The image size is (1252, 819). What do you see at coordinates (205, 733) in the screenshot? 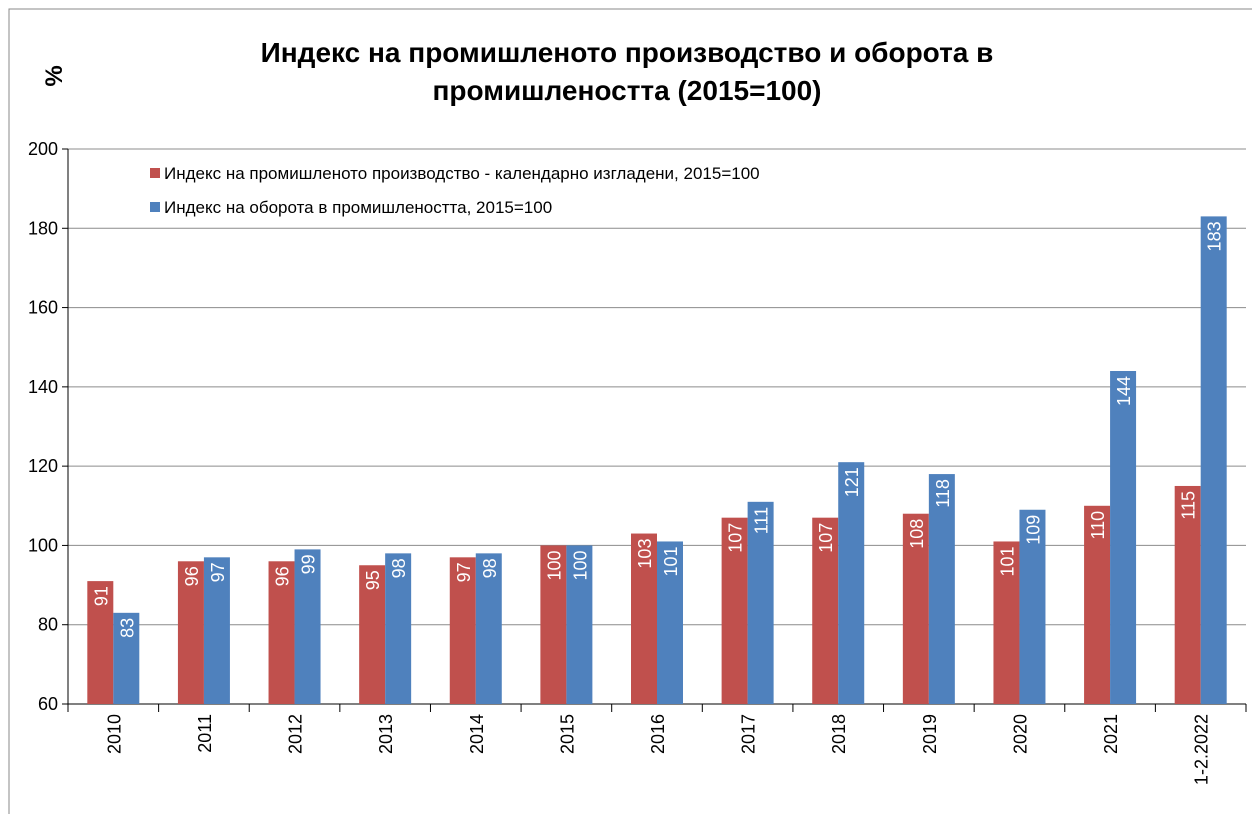
I see `x-tick-label: 2011` at bounding box center [205, 733].